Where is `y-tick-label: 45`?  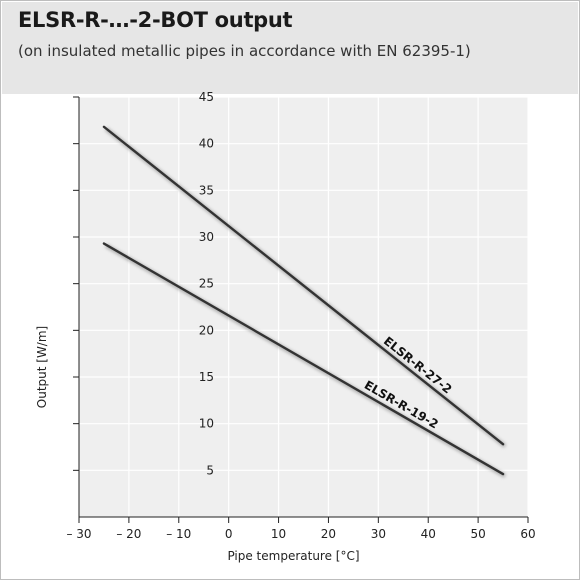
y-tick-label: 45 is located at coordinates (206, 97).